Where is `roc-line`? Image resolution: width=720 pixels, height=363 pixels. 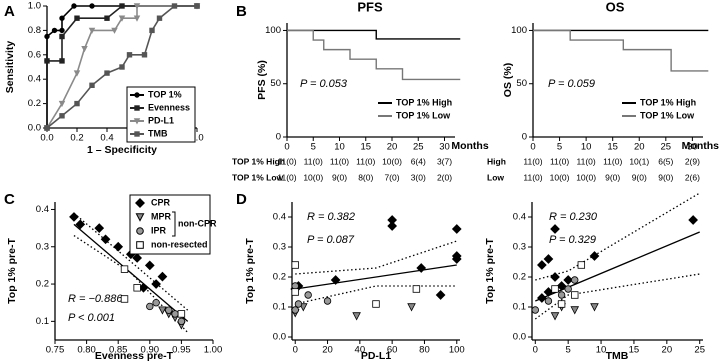
roc-line is located at coordinates (121, 67).